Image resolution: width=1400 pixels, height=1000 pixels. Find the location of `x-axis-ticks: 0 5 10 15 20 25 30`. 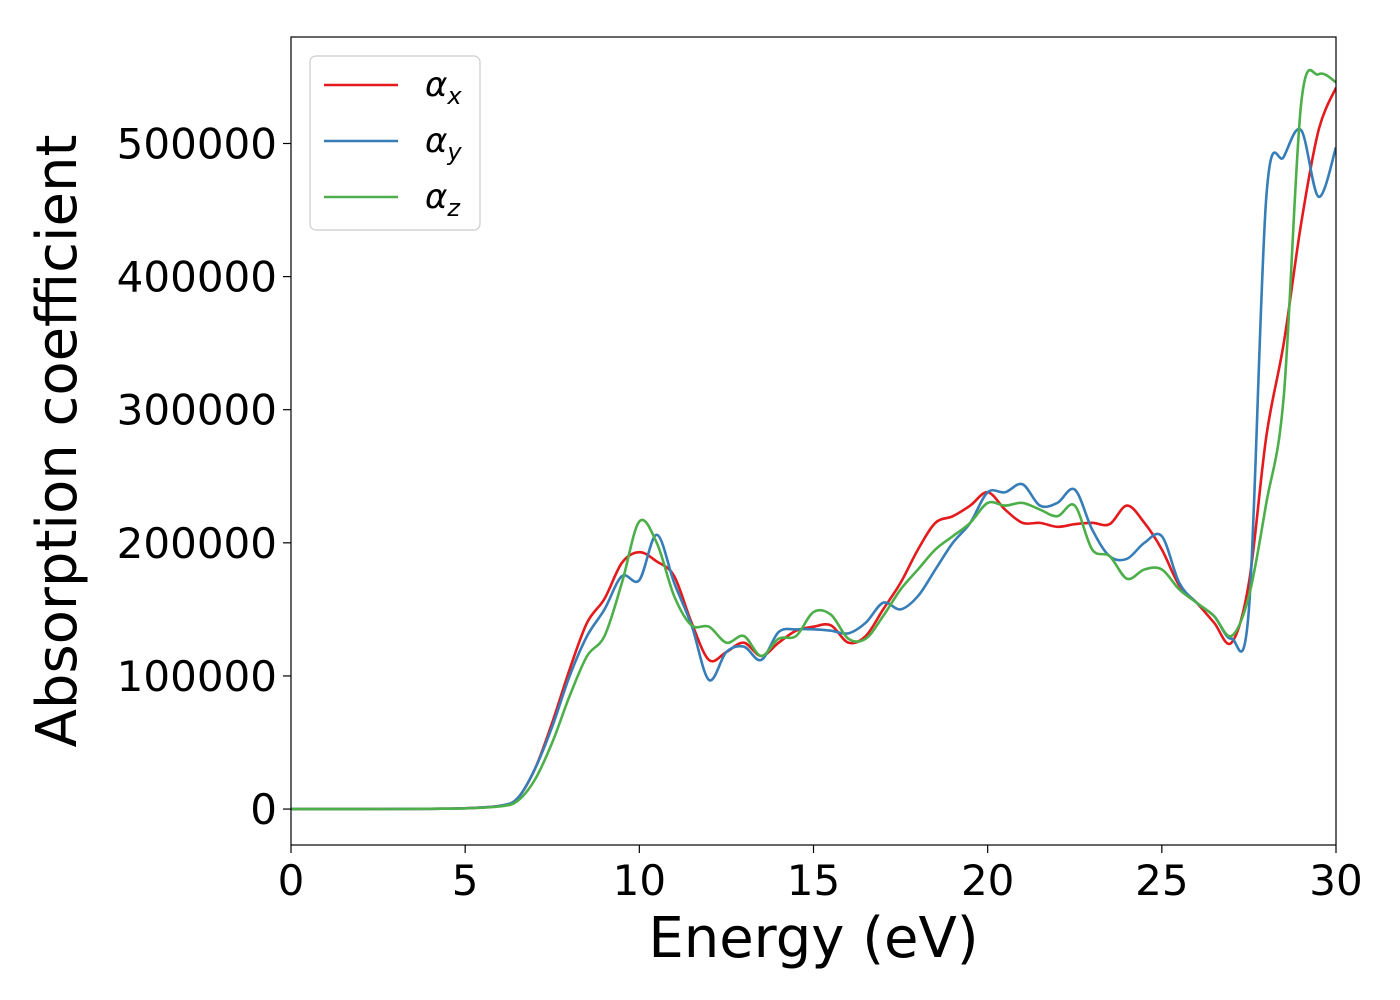

x-axis-ticks: 0 5 10 15 20 25 30 is located at coordinates (820, 875).